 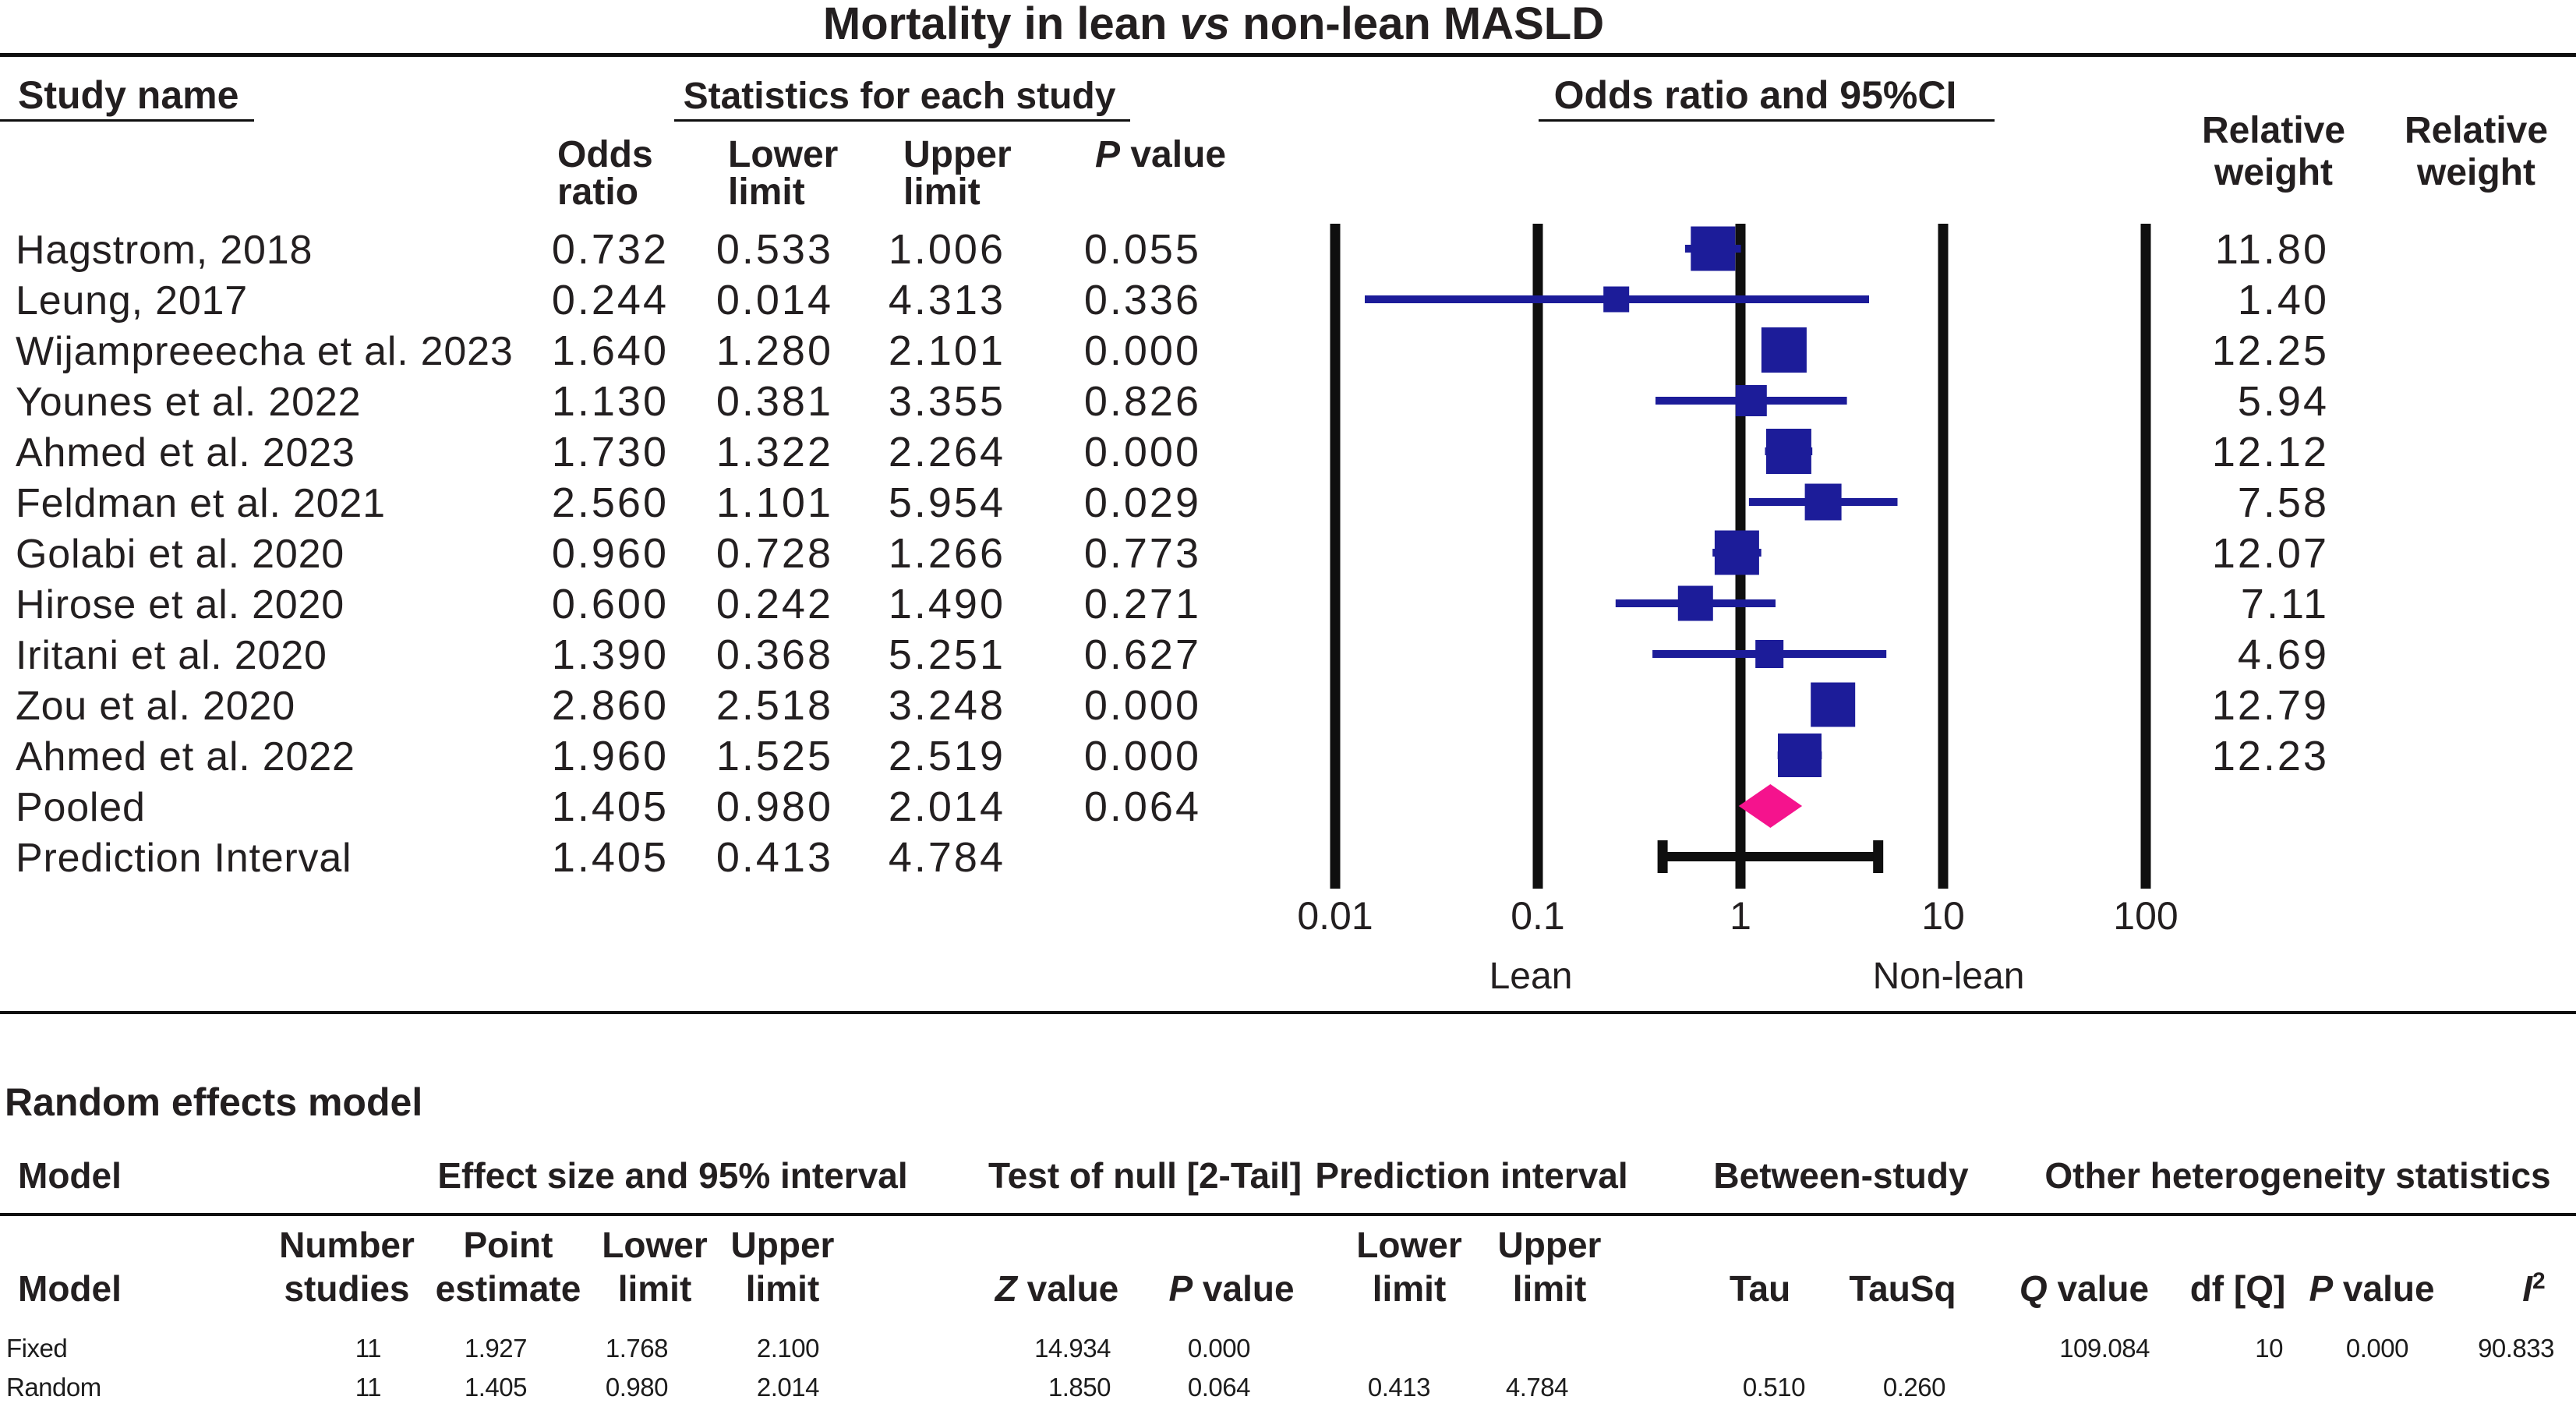 I want to click on svg-text: Z value, so click(x=1056, y=1288).